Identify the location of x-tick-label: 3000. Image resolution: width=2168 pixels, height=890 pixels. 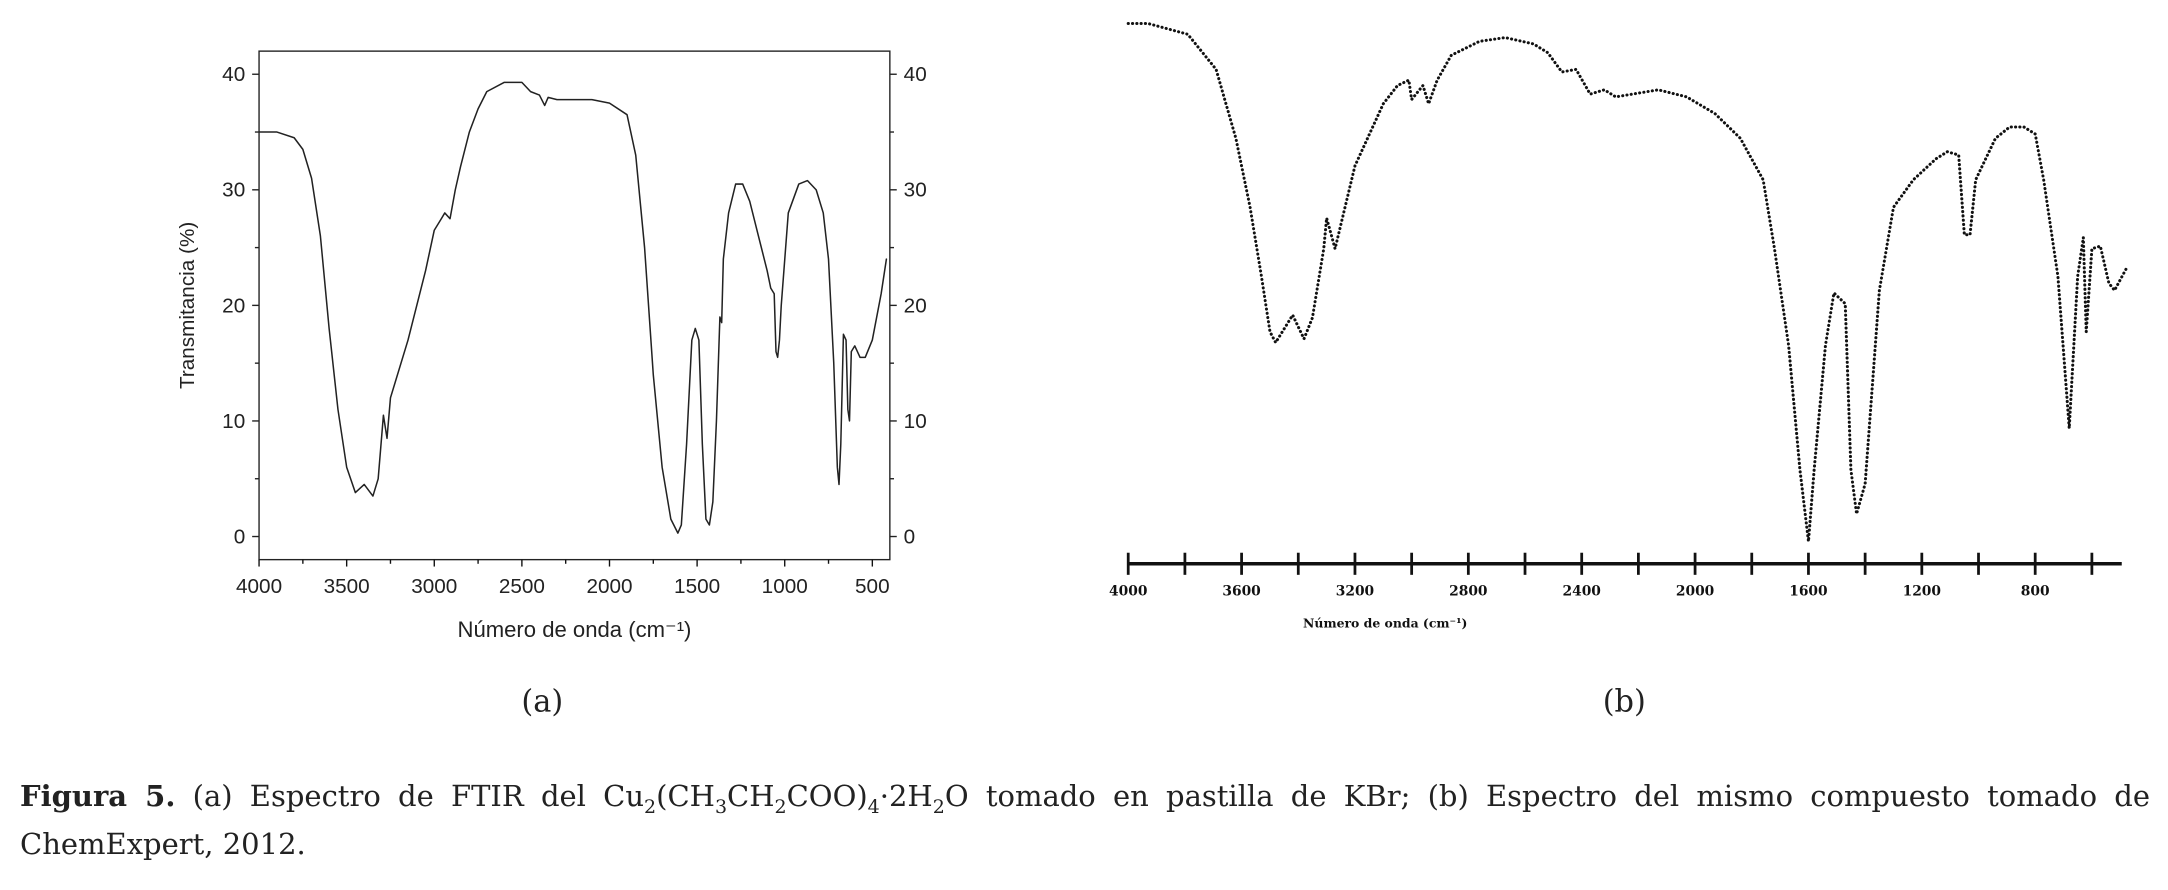
(434, 586).